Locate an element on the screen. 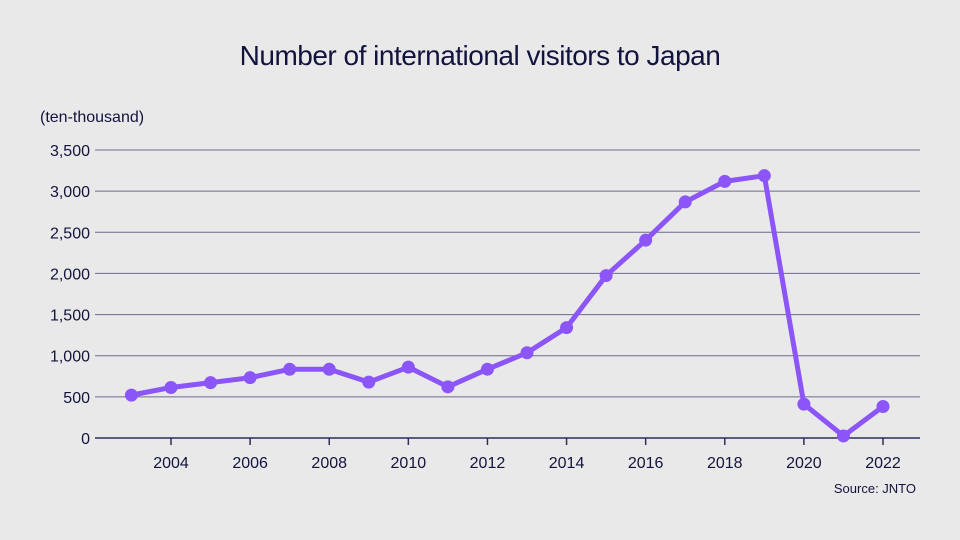 This screenshot has height=540, width=960. x-tick-label: 2018 is located at coordinates (725, 463).